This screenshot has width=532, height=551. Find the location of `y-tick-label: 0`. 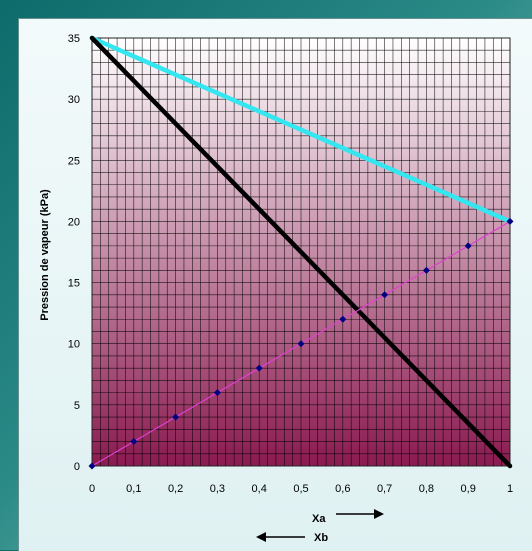

y-tick-label: 0 is located at coordinates (77, 467).